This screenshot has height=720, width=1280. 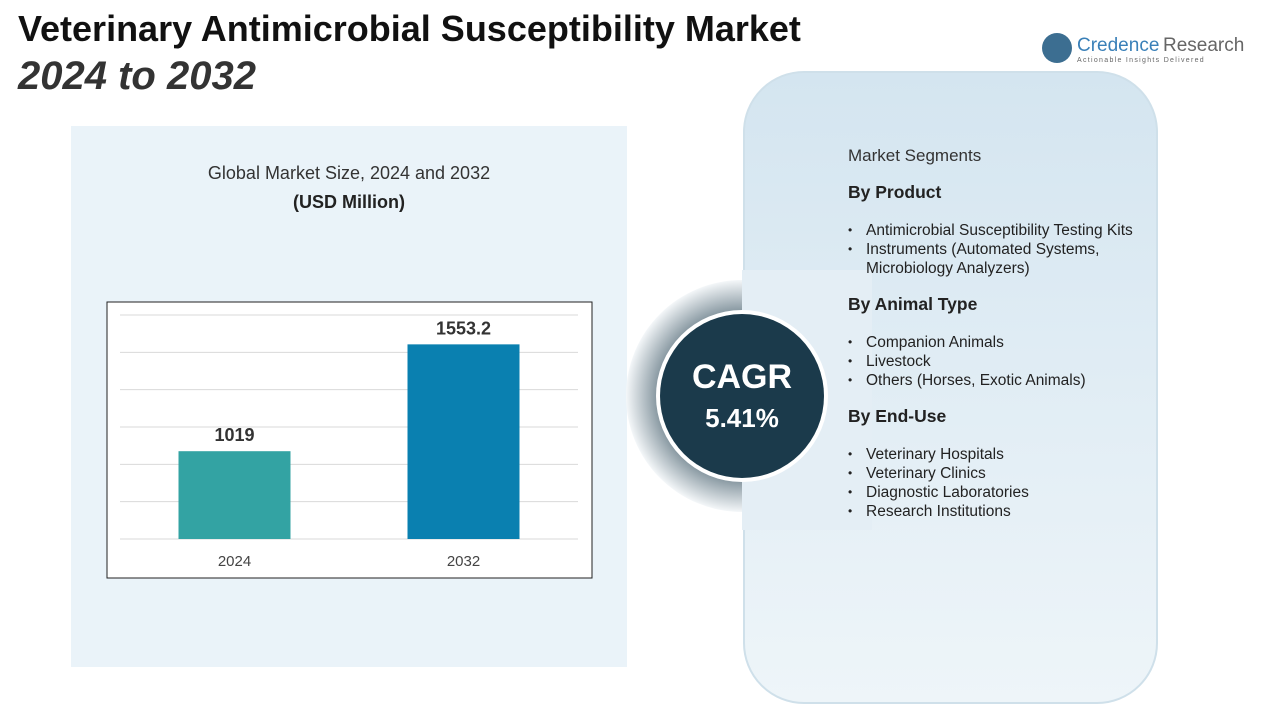 What do you see at coordinates (993, 342) in the screenshot?
I see `segment-item: Companion Animals` at bounding box center [993, 342].